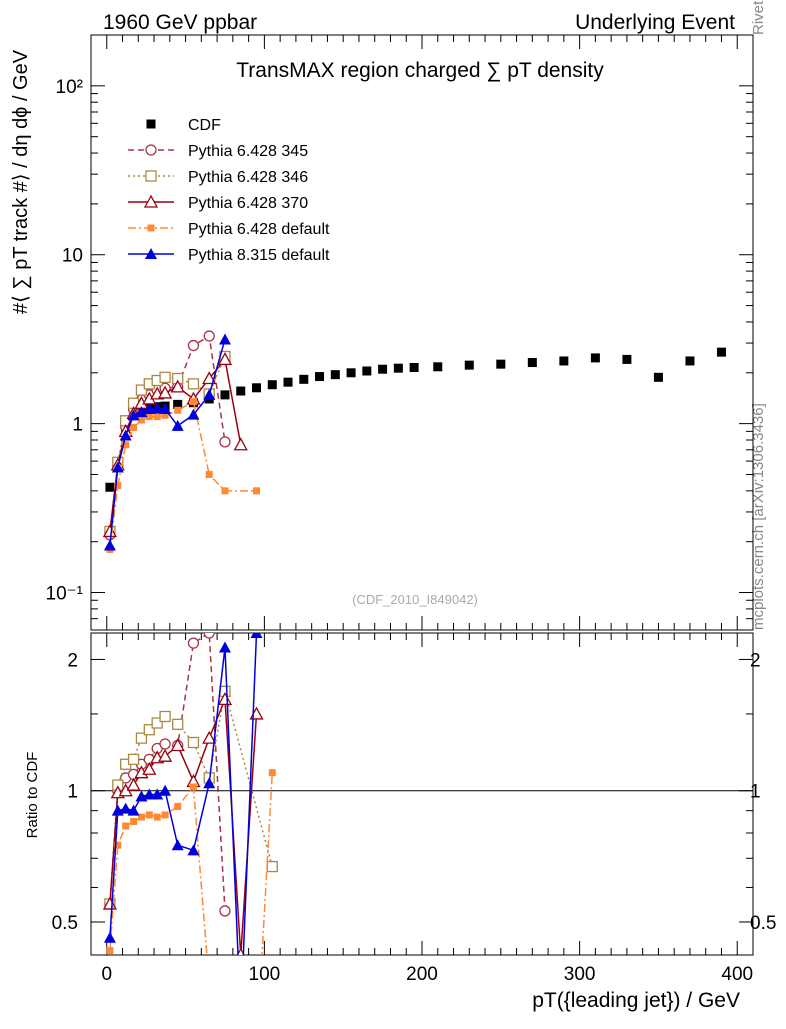 The image size is (786, 1029). What do you see at coordinates (259, 229) in the screenshot?
I see `legend-label: Pythia 6.428 default` at bounding box center [259, 229].